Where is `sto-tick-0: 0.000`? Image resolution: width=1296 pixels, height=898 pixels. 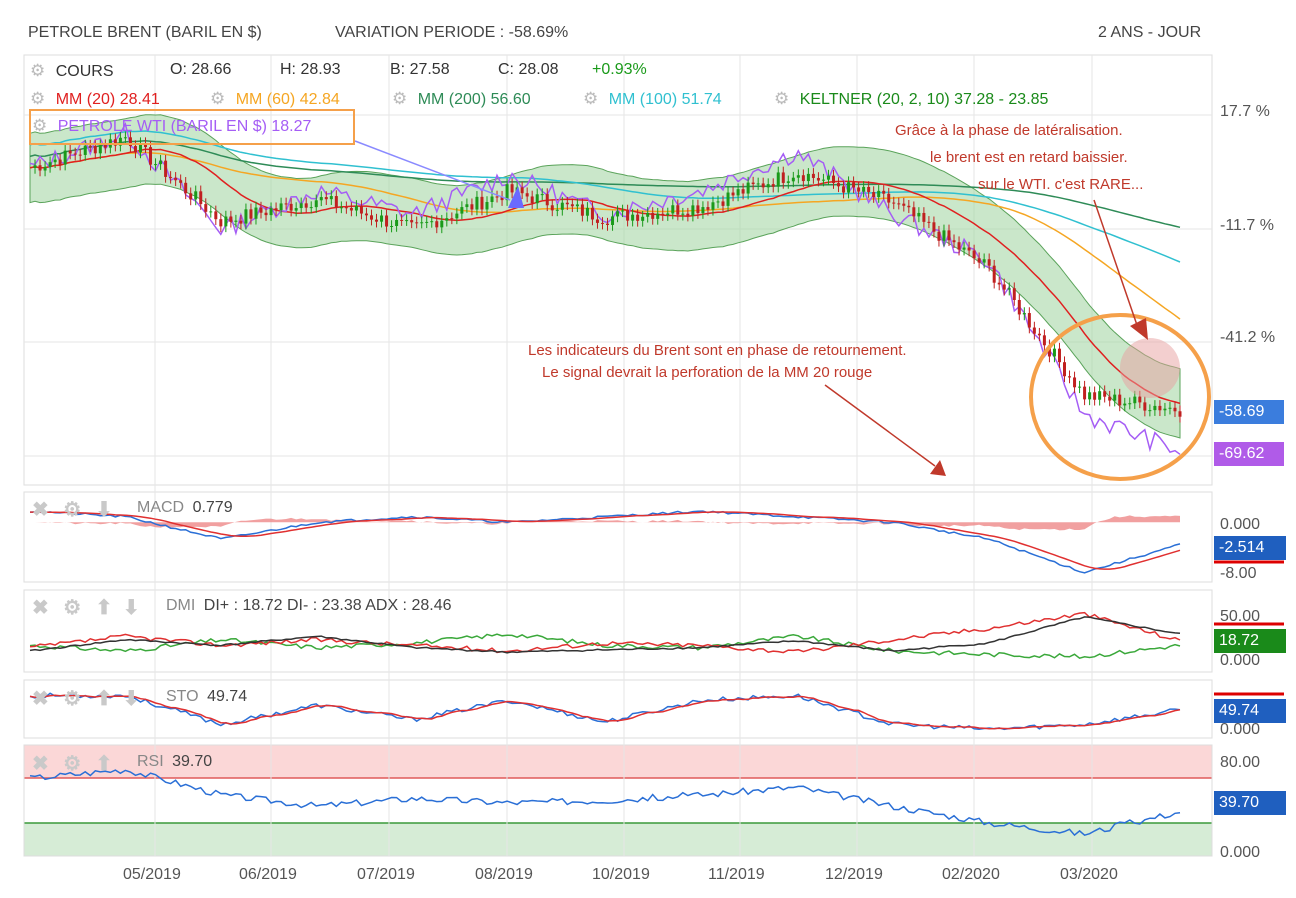 sto-tick-0: 0.000 is located at coordinates (1240, 729).